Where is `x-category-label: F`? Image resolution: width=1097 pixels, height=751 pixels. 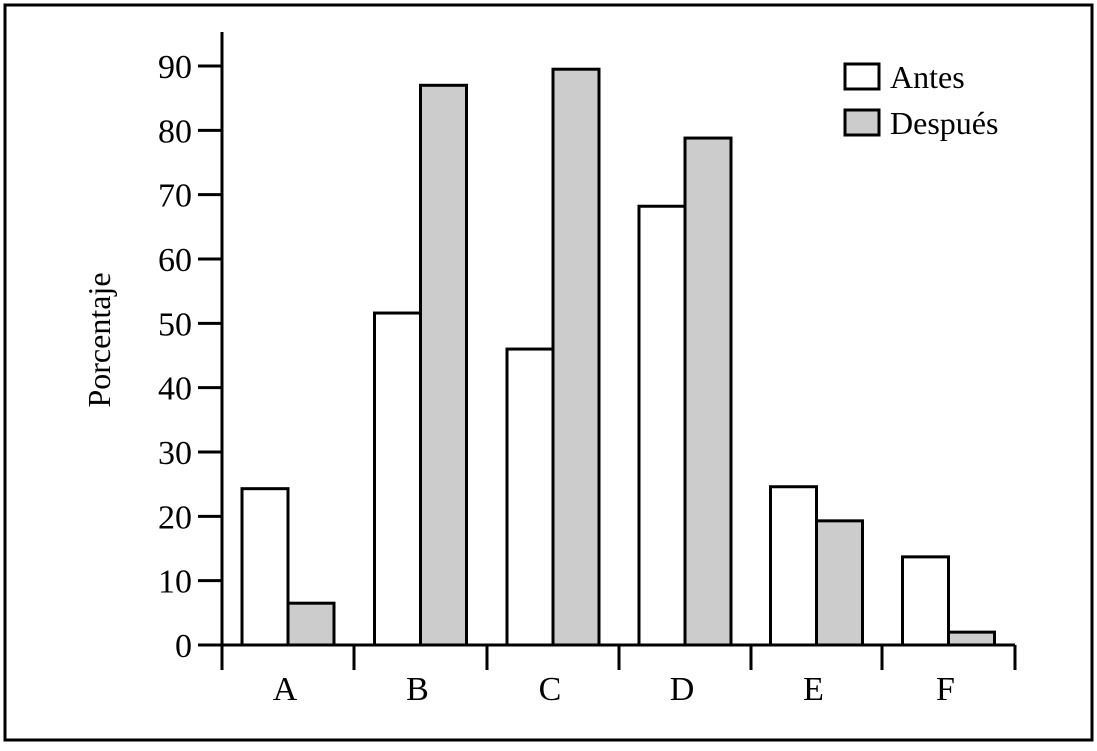
x-category-label: F is located at coordinates (945, 689).